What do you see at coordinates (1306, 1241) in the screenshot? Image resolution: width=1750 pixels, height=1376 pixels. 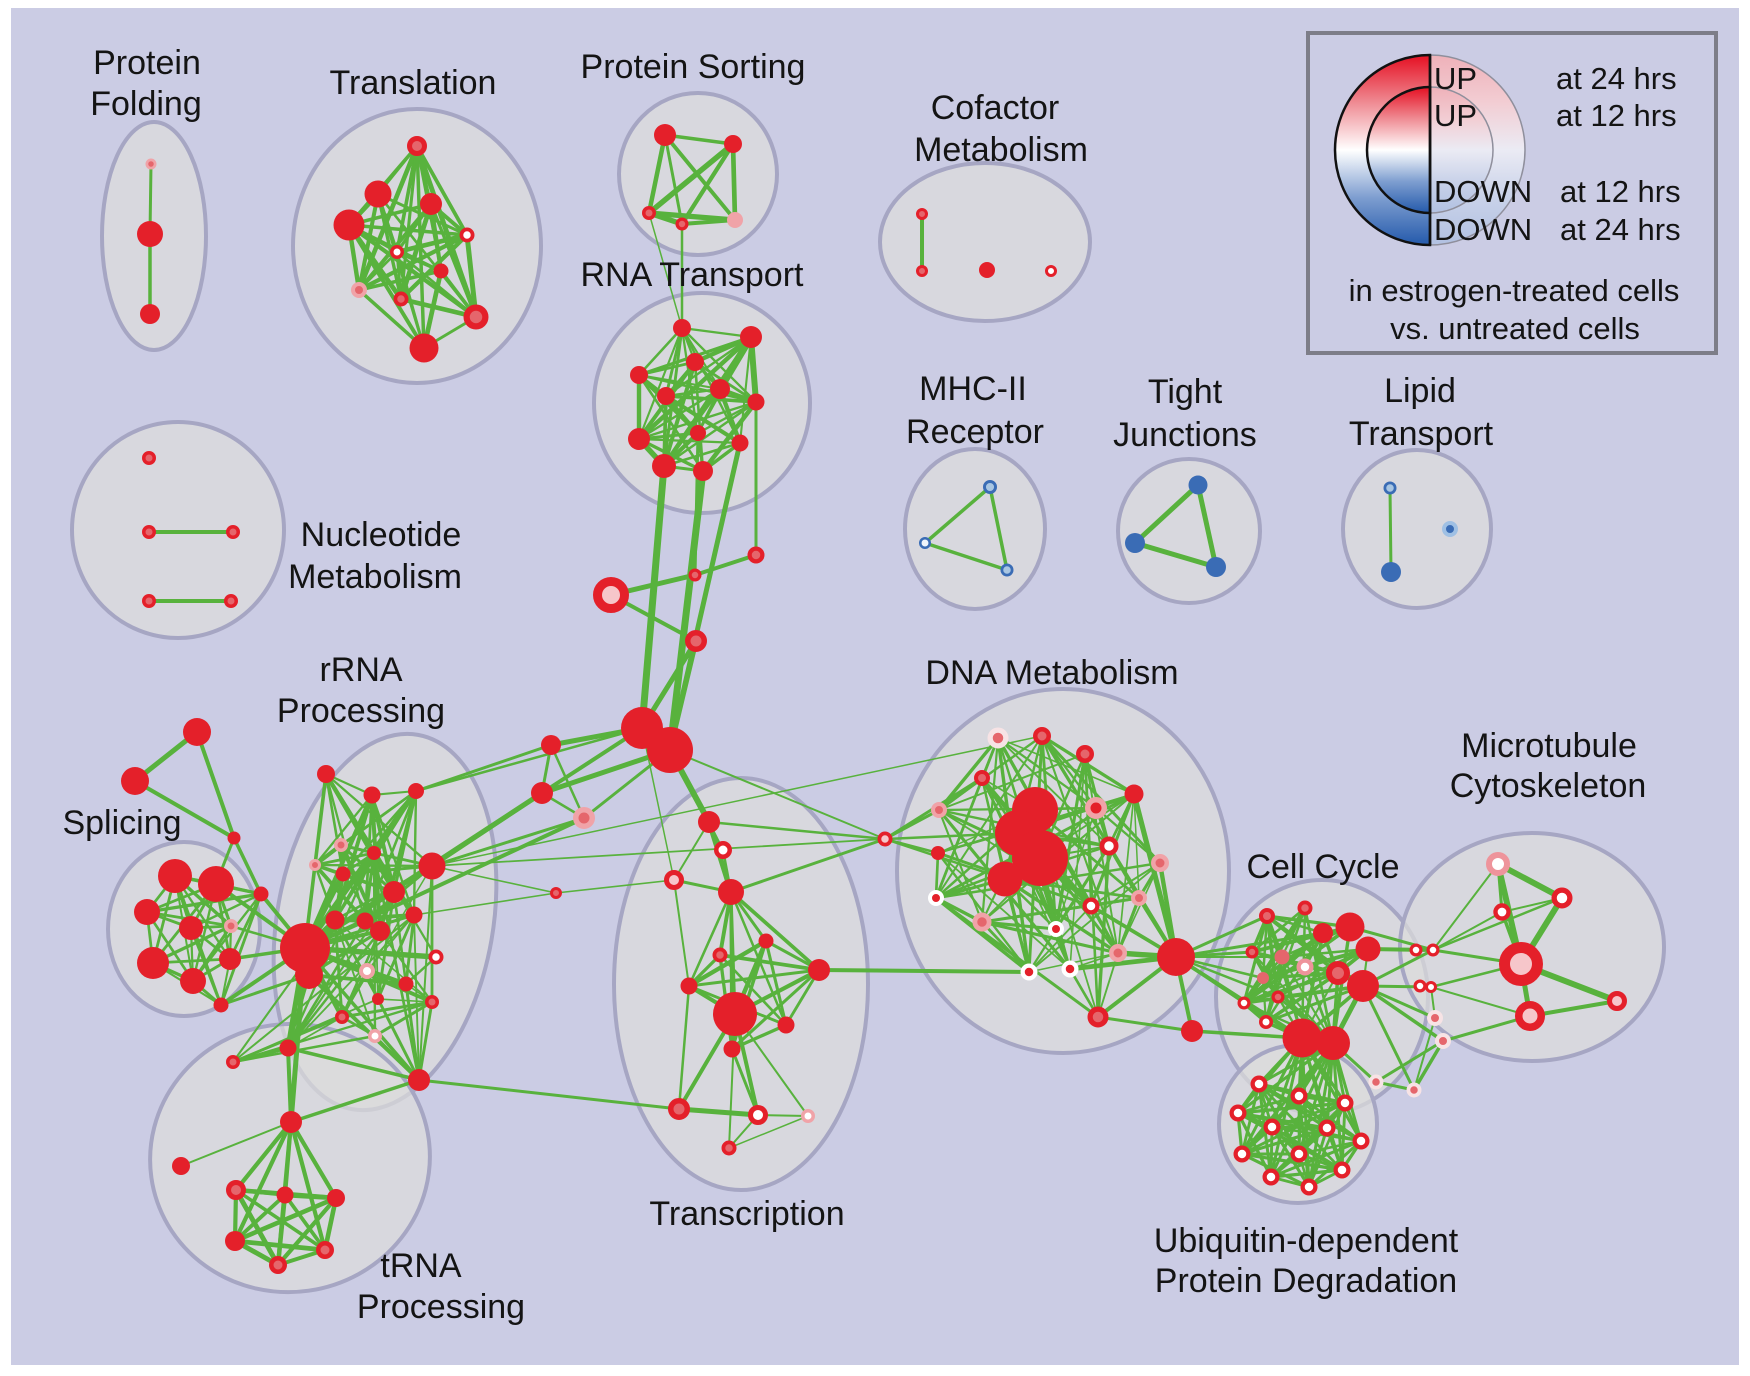 I see `svg-text: Ubiquitin-dependent` at bounding box center [1306, 1241].